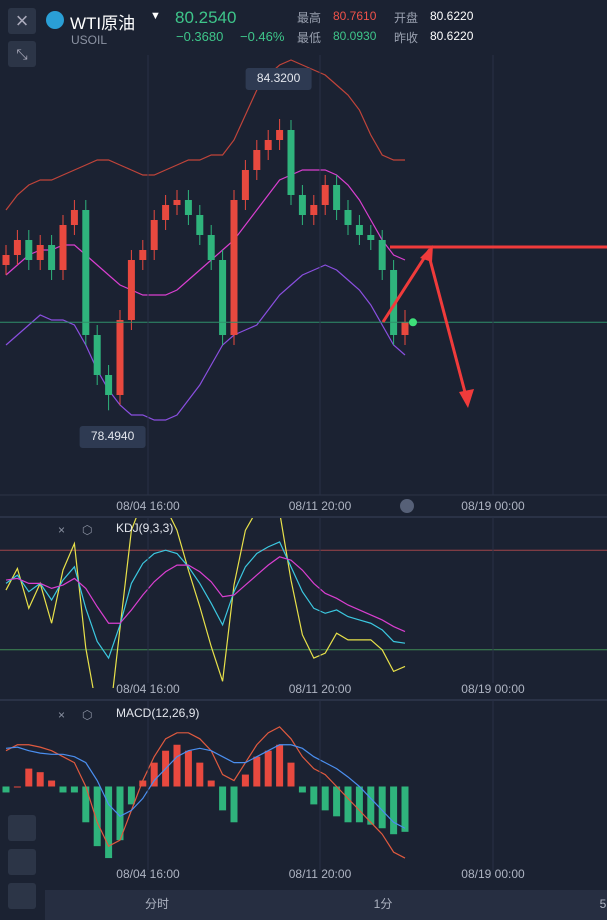  What do you see at coordinates (406, 18) in the screenshot?
I see `stat-label: 开盘` at bounding box center [406, 18].